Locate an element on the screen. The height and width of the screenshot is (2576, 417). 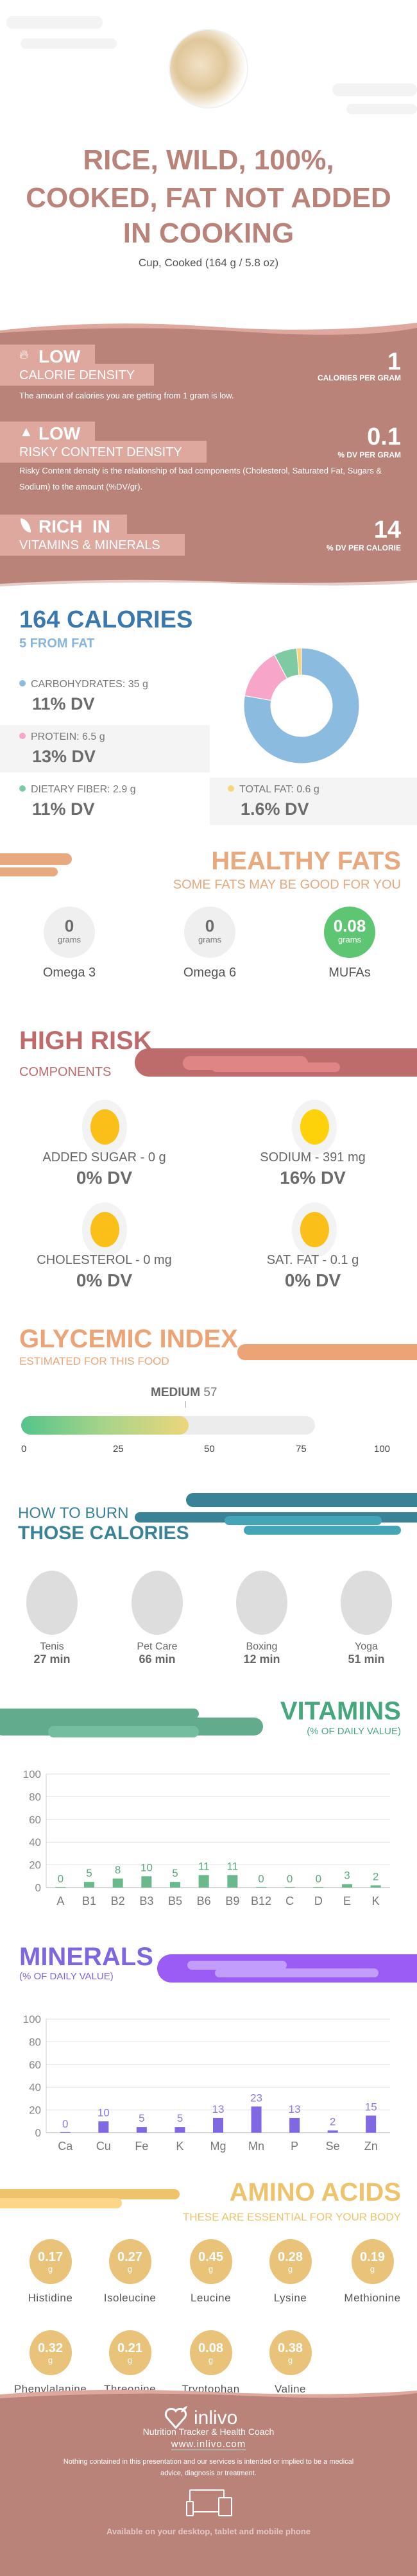
y-tick-label: 80 is located at coordinates (35, 2042).